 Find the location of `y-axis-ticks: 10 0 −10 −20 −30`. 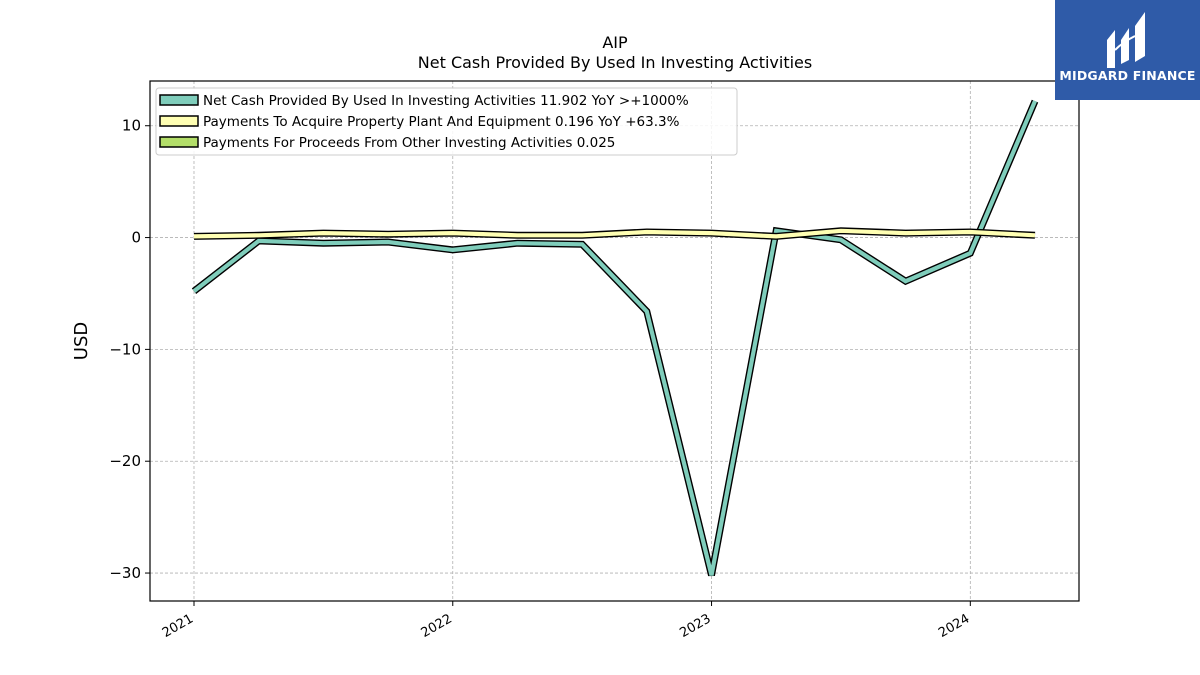

y-axis-ticks: 10 0 −10 −20 −30 is located at coordinates (129, 349).